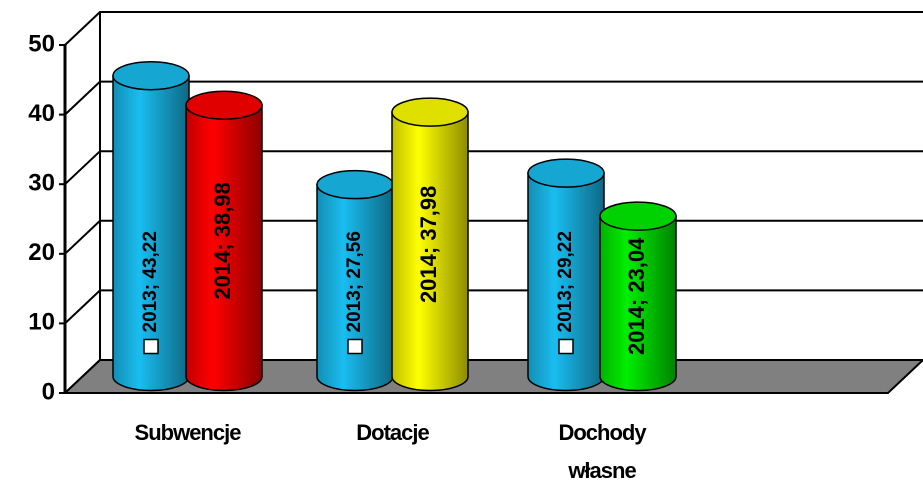  Describe the element at coordinates (428, 244) in the screenshot. I see `value-label: 2014; 37,98` at that location.